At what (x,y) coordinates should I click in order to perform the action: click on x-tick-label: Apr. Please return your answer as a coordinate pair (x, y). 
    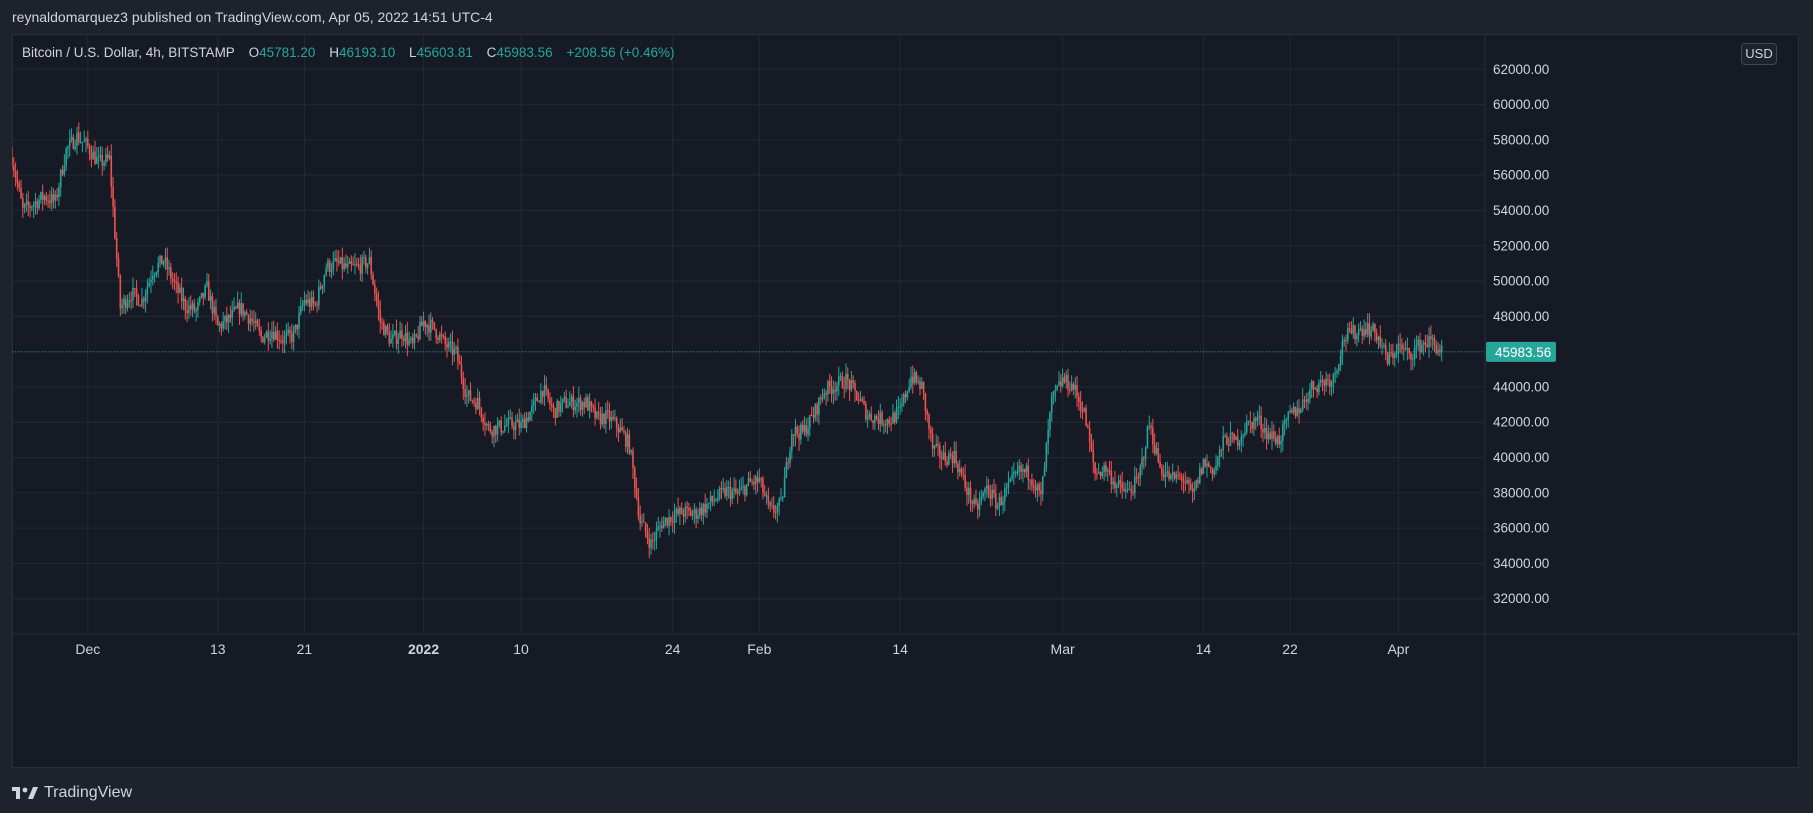
    Looking at the image, I should click on (1398, 649).